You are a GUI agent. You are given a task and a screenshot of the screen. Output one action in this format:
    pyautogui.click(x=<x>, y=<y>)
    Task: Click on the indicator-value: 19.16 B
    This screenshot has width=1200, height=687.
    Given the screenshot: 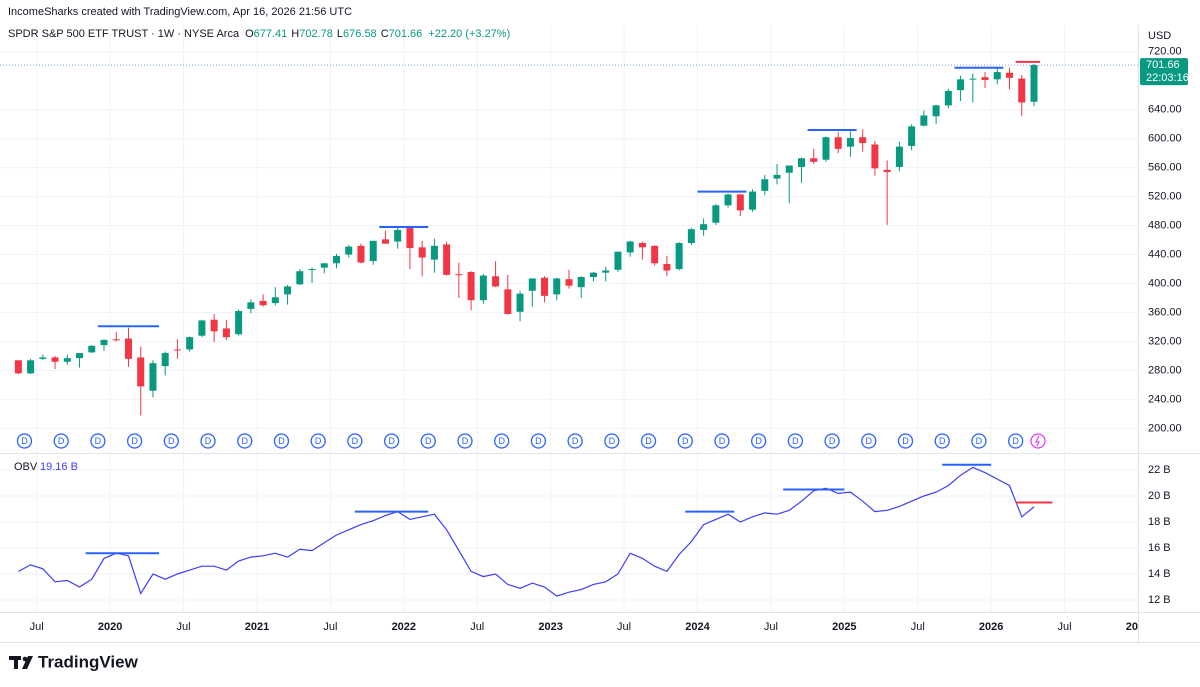 What is the action you would take?
    pyautogui.click(x=59, y=467)
    